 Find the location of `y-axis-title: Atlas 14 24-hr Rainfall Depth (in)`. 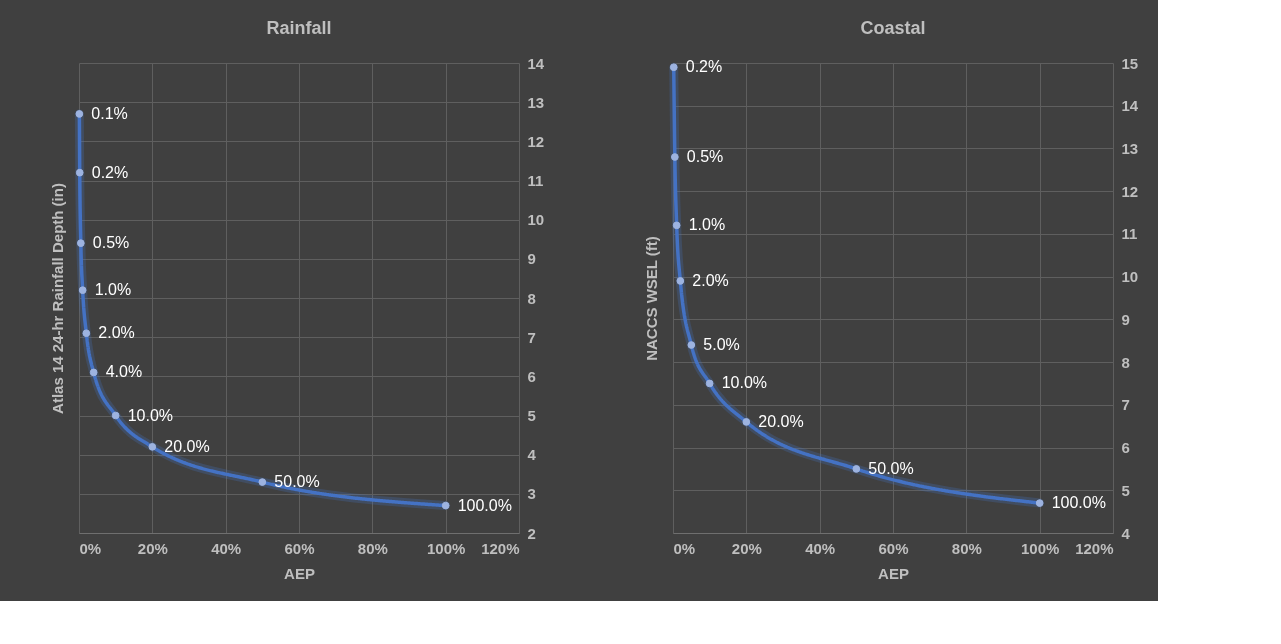

y-axis-title: Atlas 14 24-hr Rainfall Depth (in) is located at coordinates (57, 298).